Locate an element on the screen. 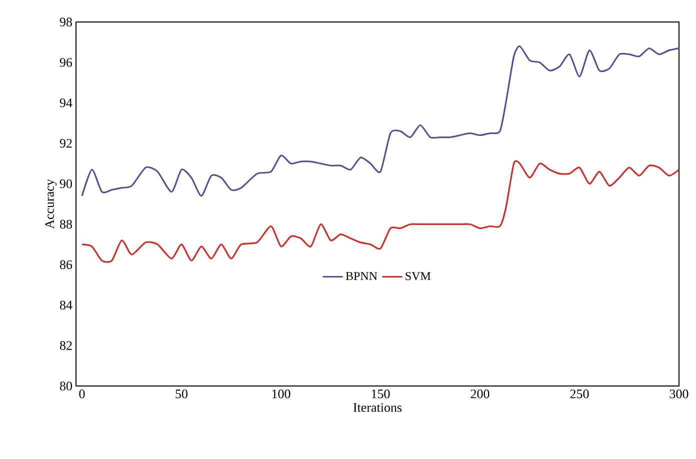 The image size is (696, 459). y-tick-label: 94 is located at coordinates (66, 103).